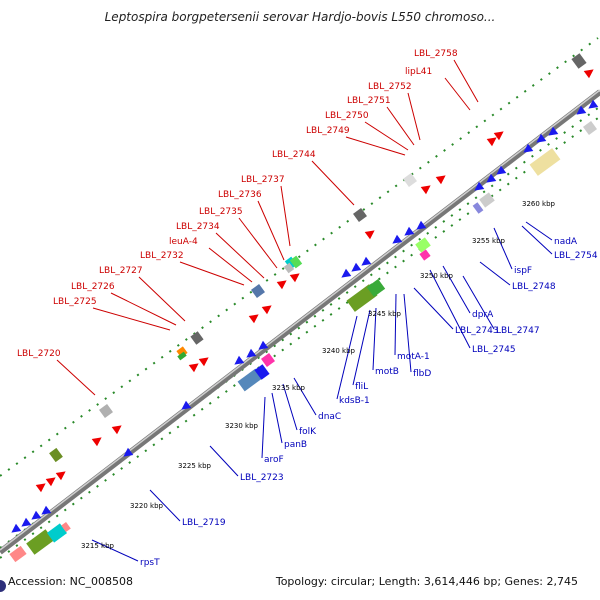 This screenshot has height=600, width=600. I want to click on corner-marker, so click(3, 586).